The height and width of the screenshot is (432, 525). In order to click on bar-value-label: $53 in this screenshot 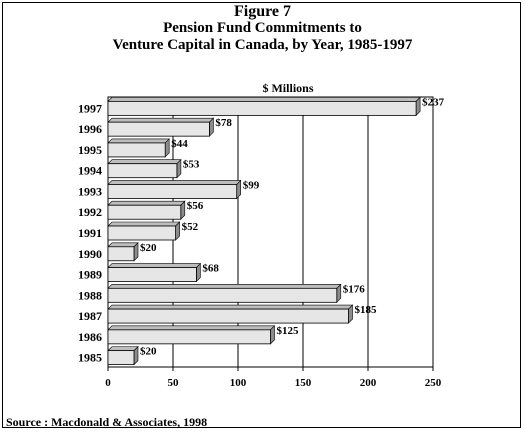, I will do `click(191, 165)`.